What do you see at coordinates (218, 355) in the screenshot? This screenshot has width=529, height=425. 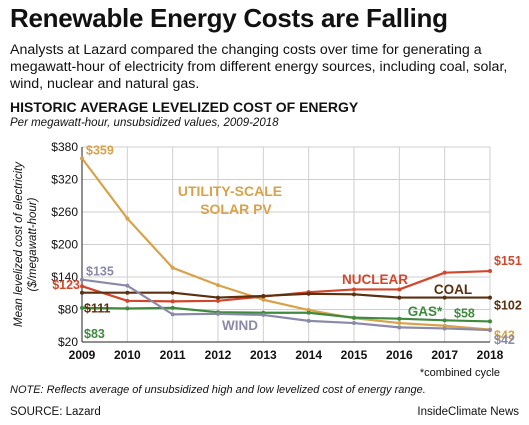 I see `x-tick-label: 2012` at bounding box center [218, 355].